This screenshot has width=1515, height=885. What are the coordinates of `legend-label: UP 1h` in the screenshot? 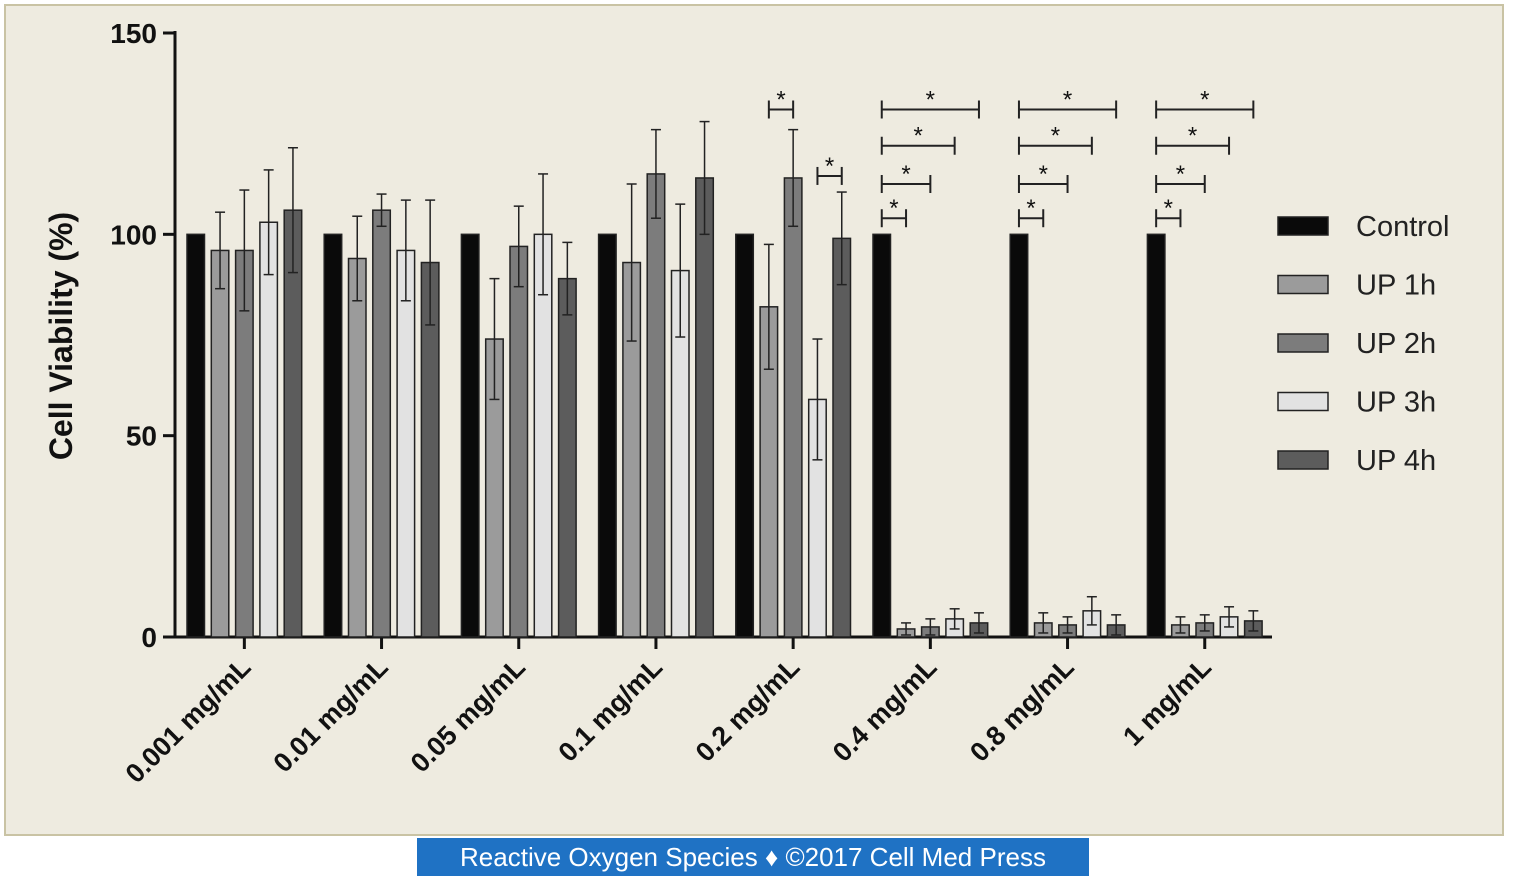 It's located at (1396, 286).